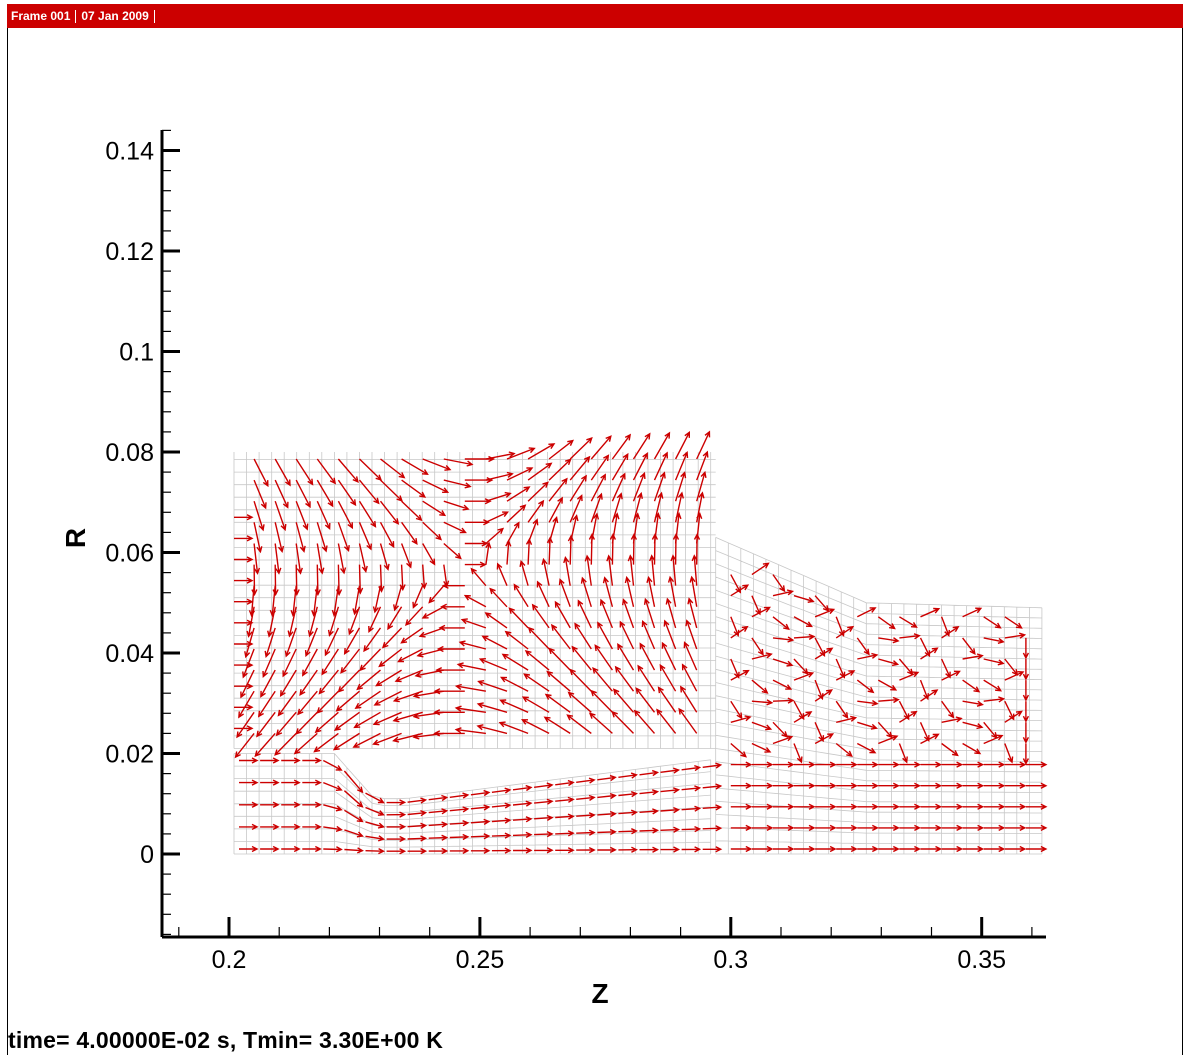 This screenshot has height=1057, width=1185. Describe the element at coordinates (75, 538) in the screenshot. I see `y-axis-label: R` at that location.